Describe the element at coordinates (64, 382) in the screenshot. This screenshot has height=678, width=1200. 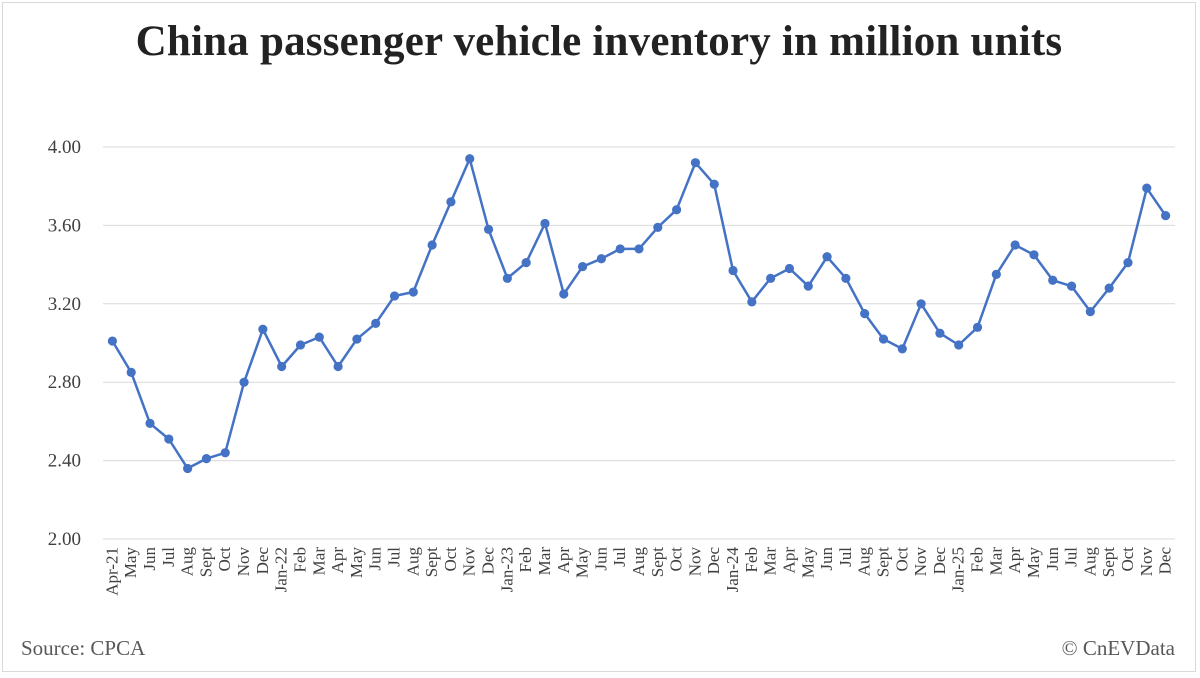
I see `y-tick-label: 2.80` at that location.